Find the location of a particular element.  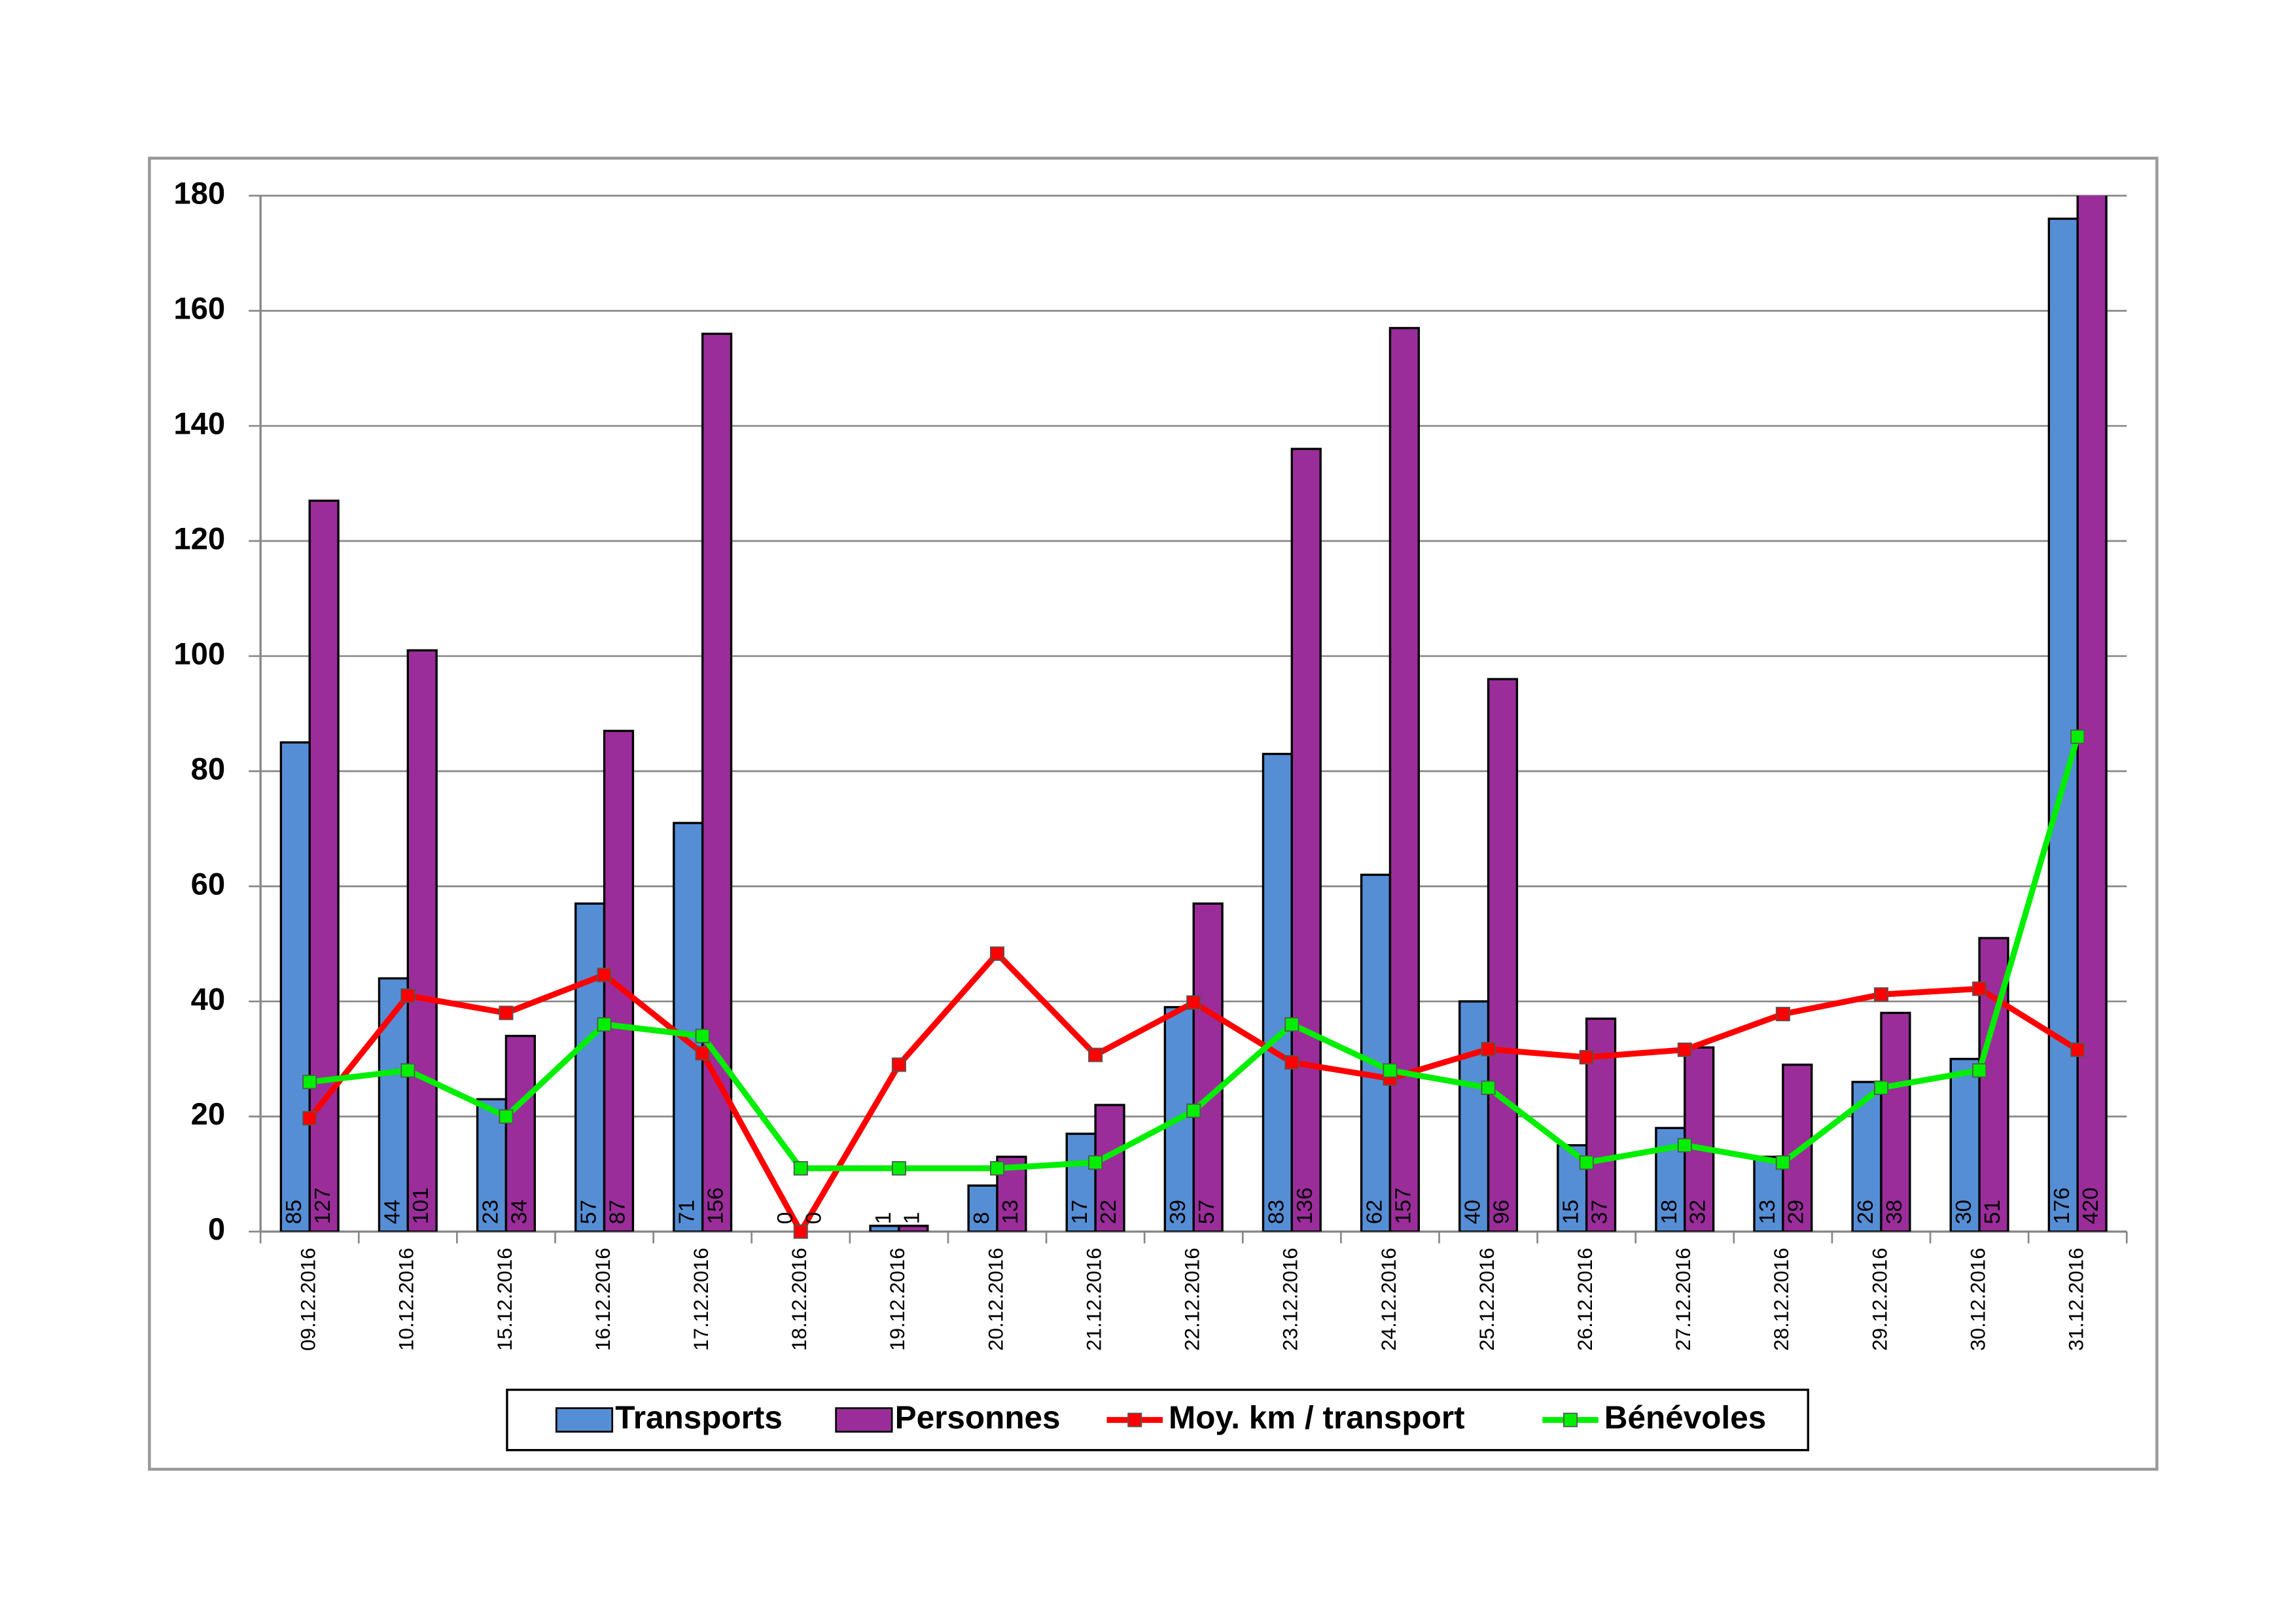

legend-marker is located at coordinates (1135, 1420).